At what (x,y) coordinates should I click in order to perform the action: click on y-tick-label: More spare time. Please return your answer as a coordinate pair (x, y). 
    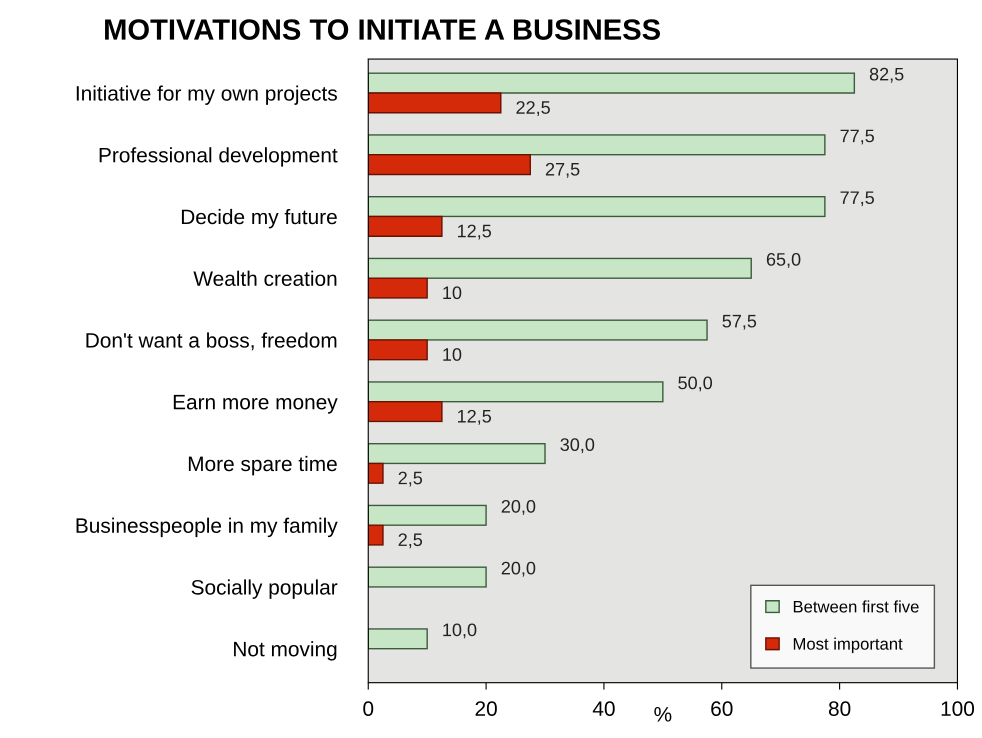
    Looking at the image, I should click on (262, 466).